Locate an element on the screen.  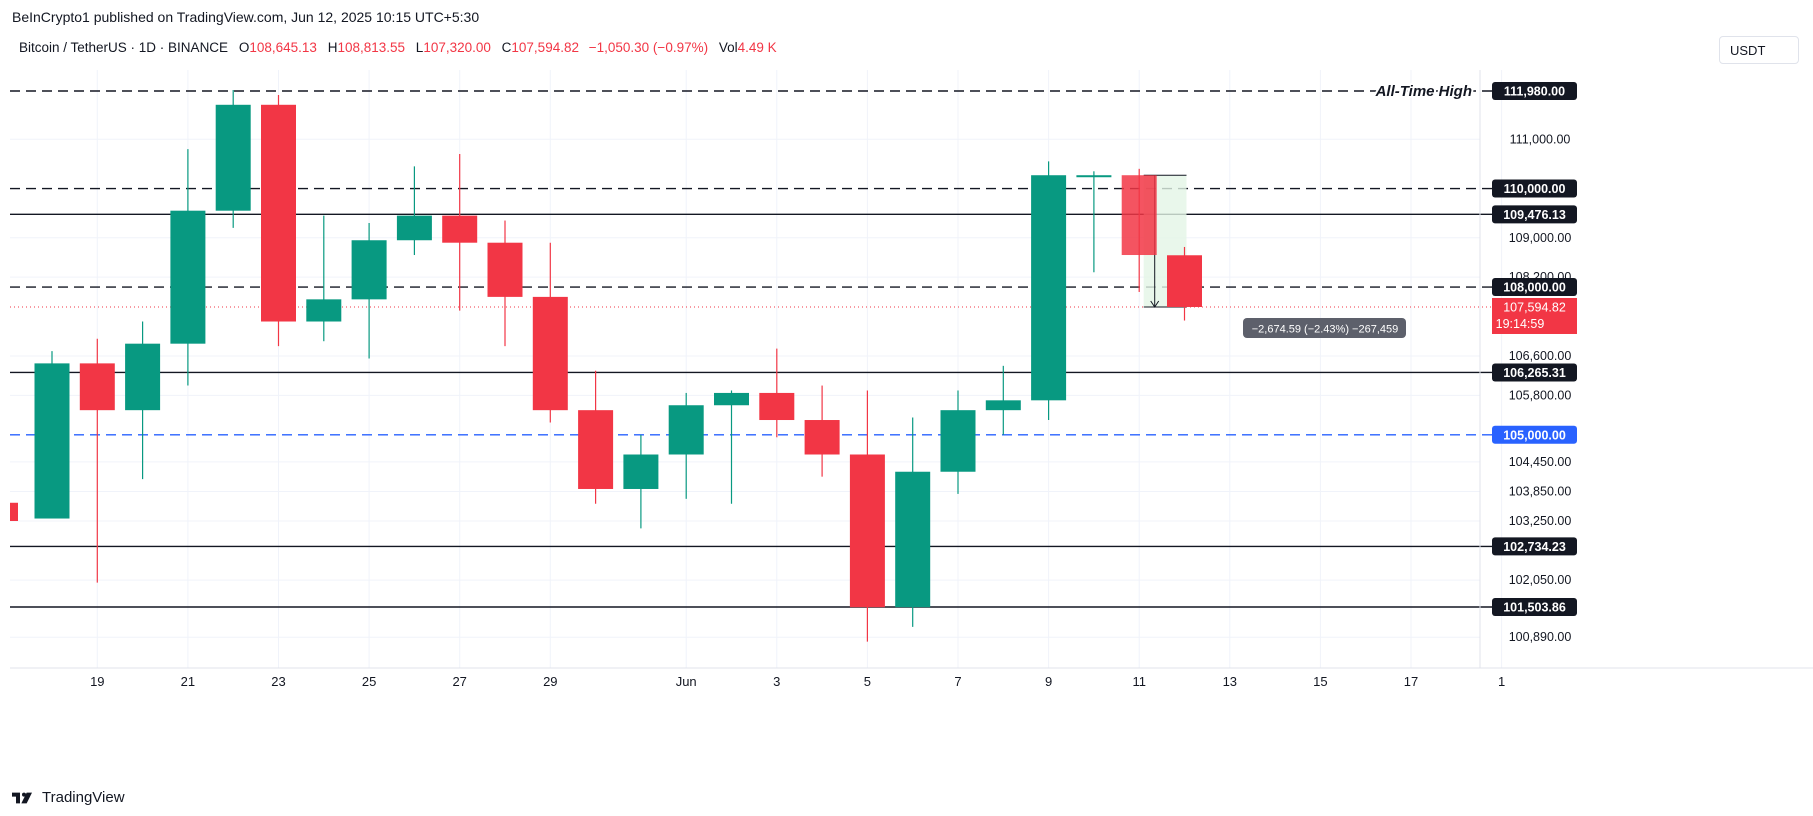
y-tick-label: 108,200.00 is located at coordinates (1540, 277).